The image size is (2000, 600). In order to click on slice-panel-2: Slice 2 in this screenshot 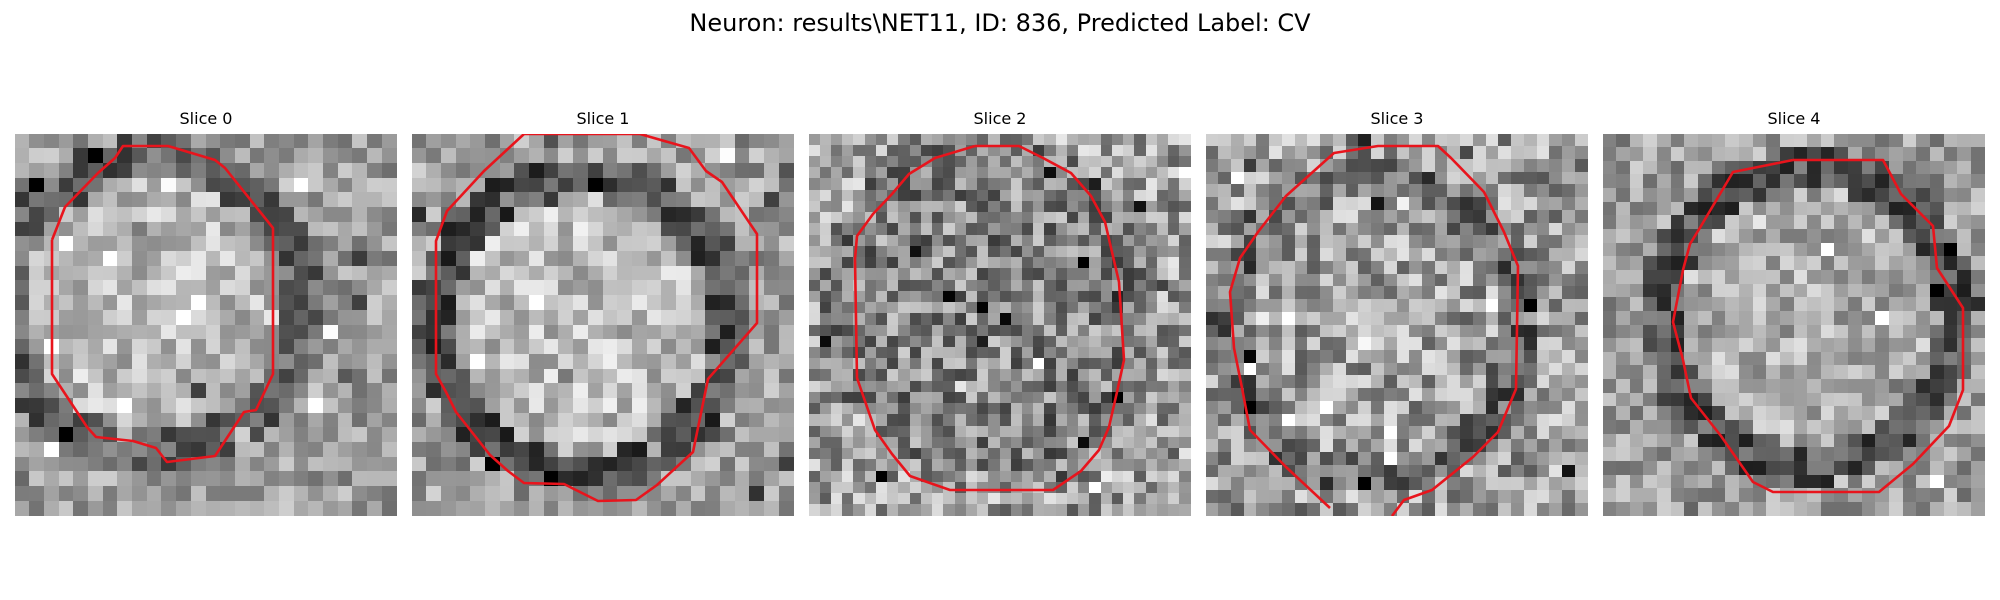, I will do `click(1000, 313)`.